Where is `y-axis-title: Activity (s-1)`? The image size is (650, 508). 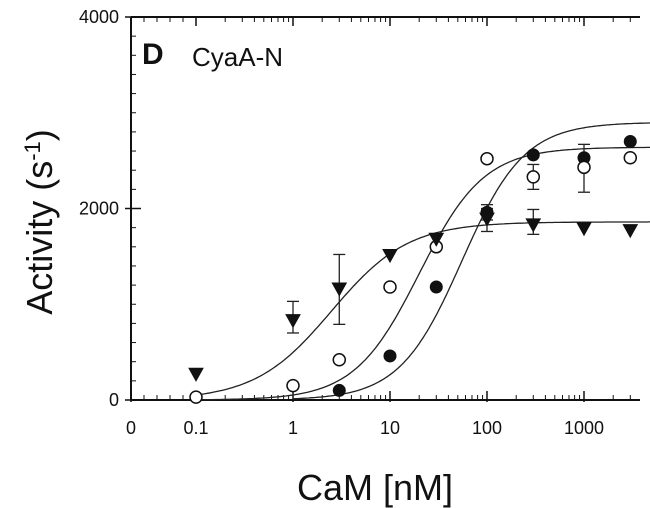 y-axis-title: Activity (s-1) is located at coordinates (39, 222).